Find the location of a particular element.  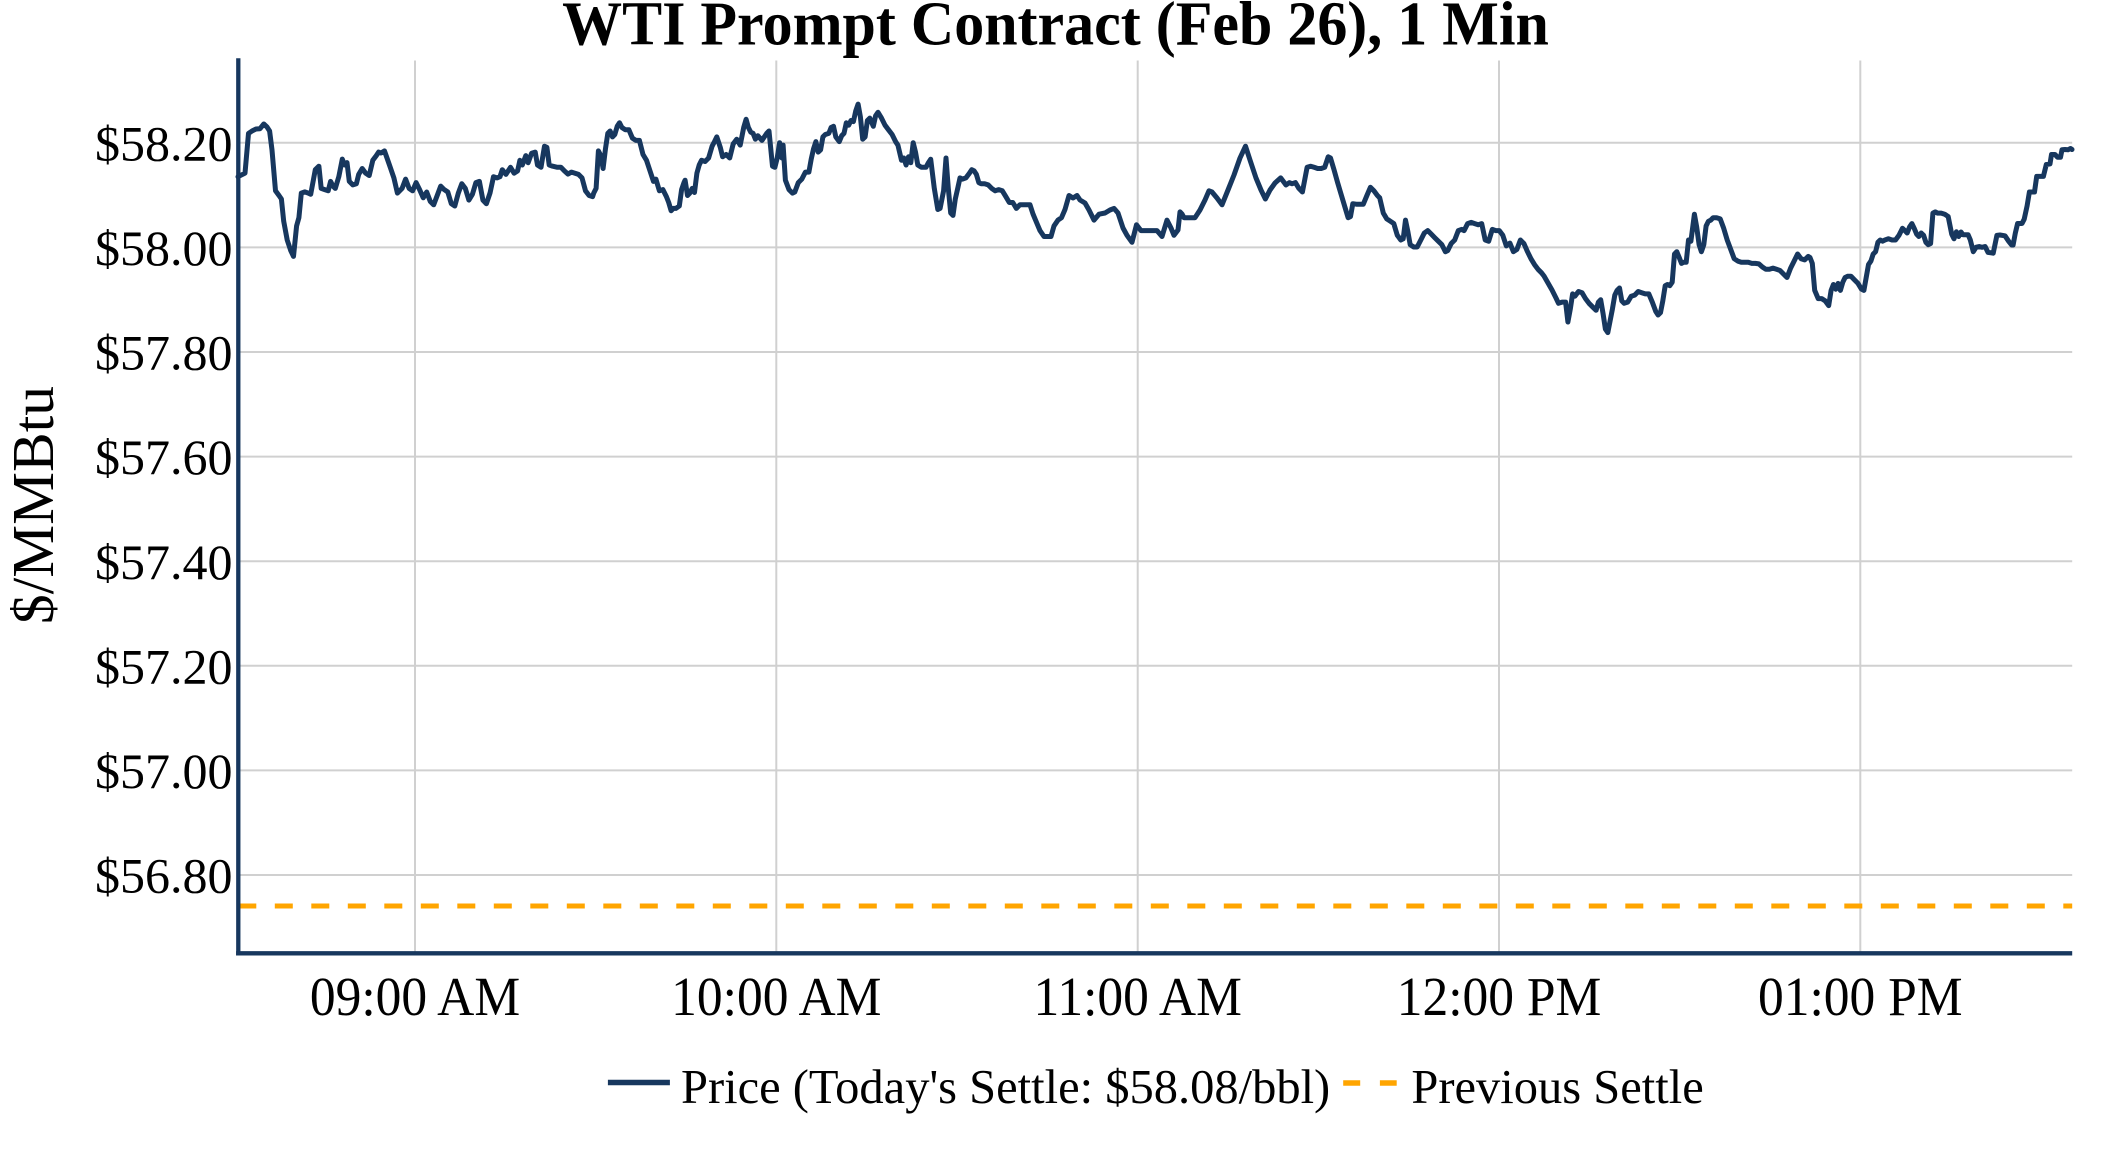

svg-text: $56.80 is located at coordinates (164, 876).